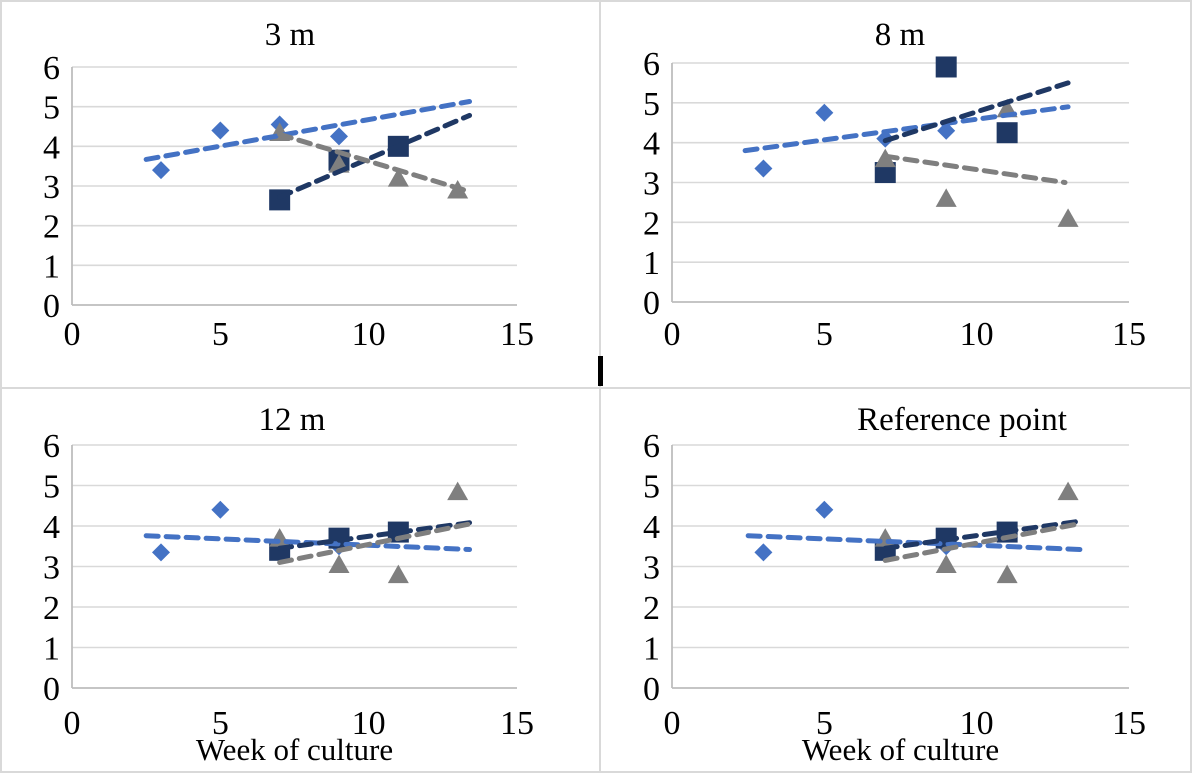  I want to click on chart-title: 12 m, so click(292, 420).